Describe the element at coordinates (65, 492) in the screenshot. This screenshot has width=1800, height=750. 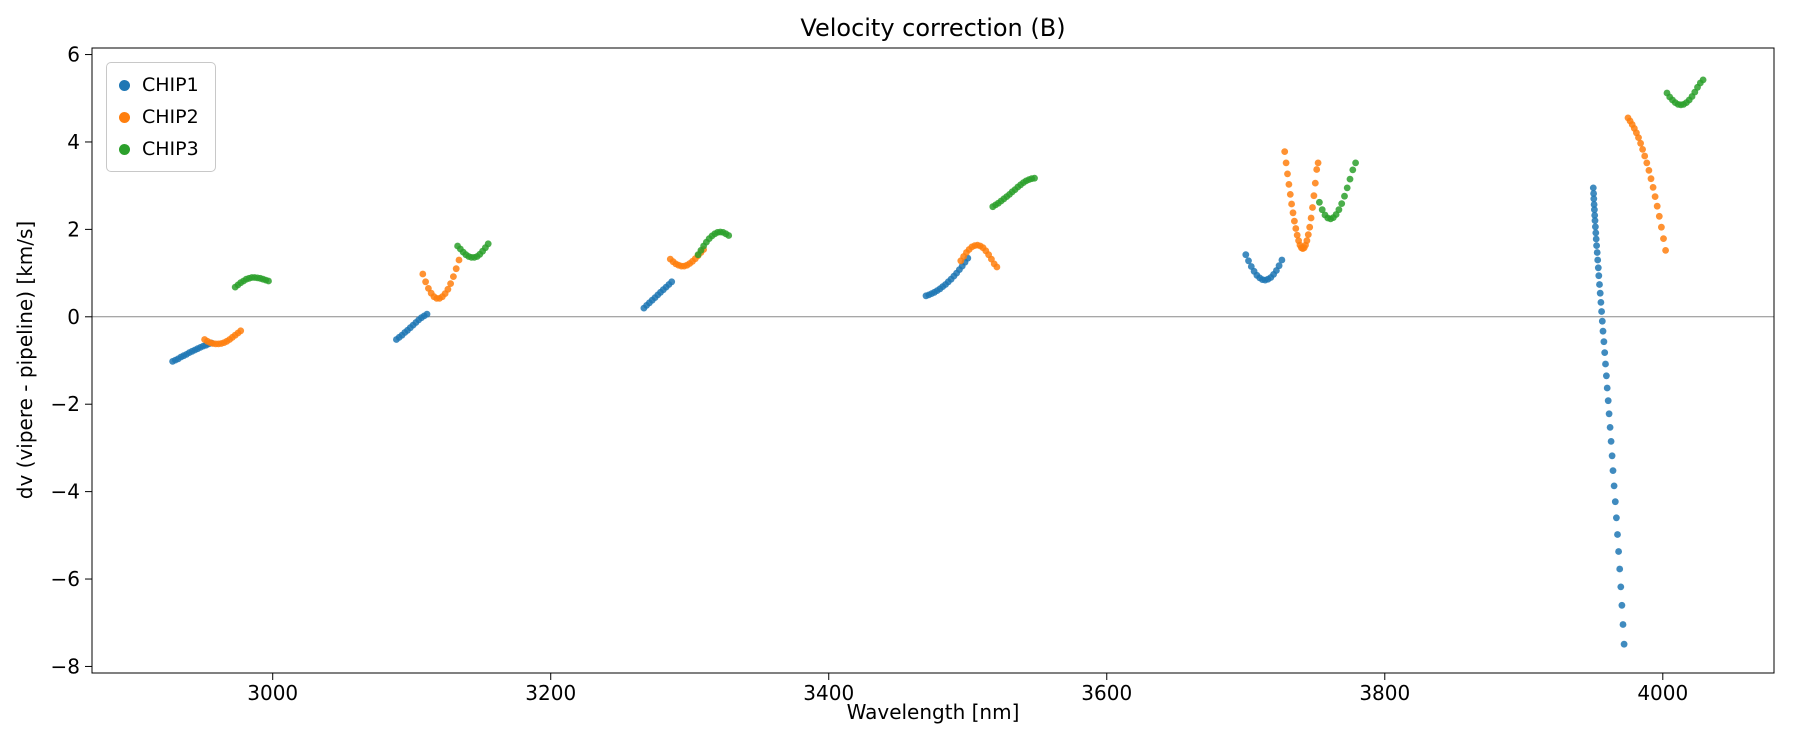
I see `y-tick-label: −4` at that location.